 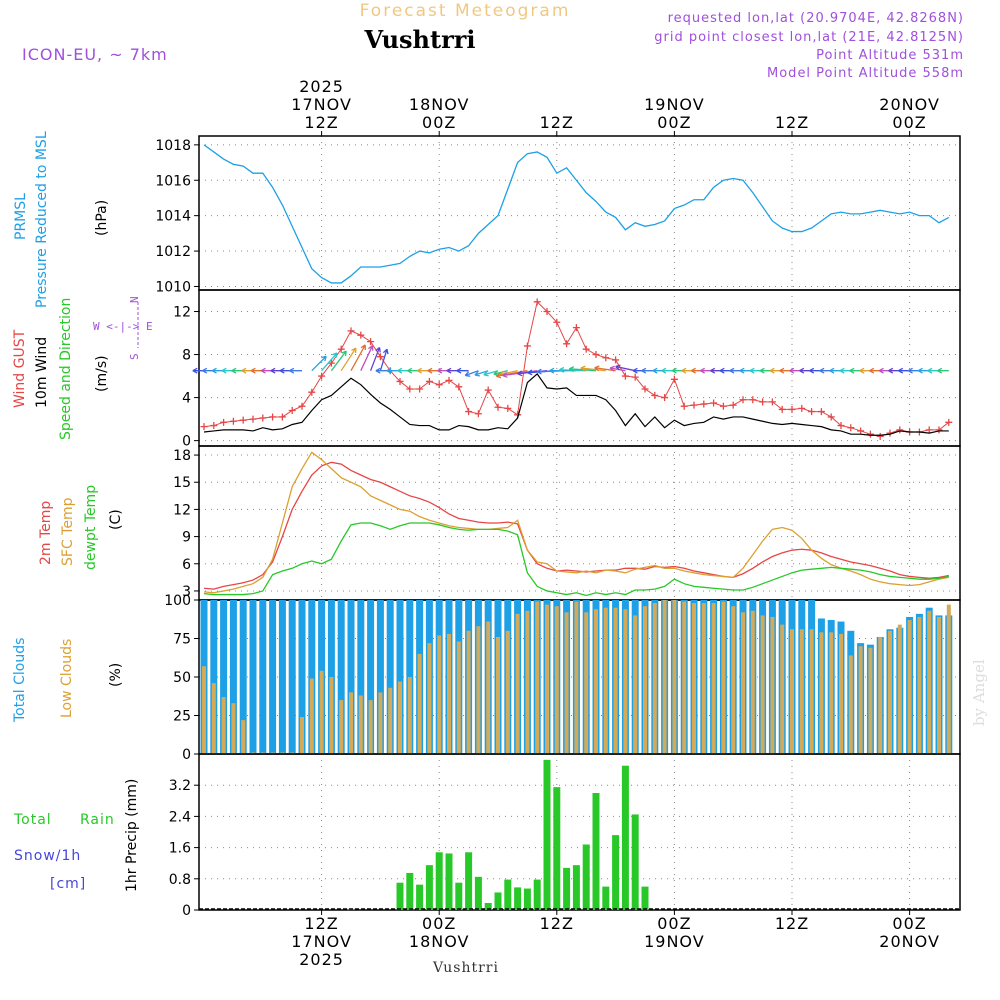 I want to click on wind-panel: 0 4 8 12, so click(x=567, y=369).